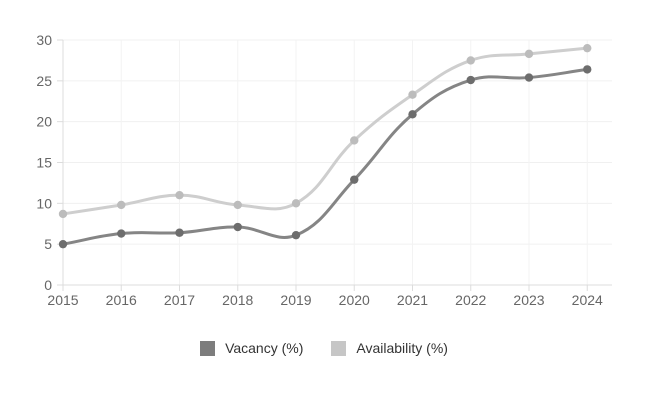 The height and width of the screenshot is (405, 662). I want to click on vacancy-legend-label: Vacancy (%), so click(264, 348).